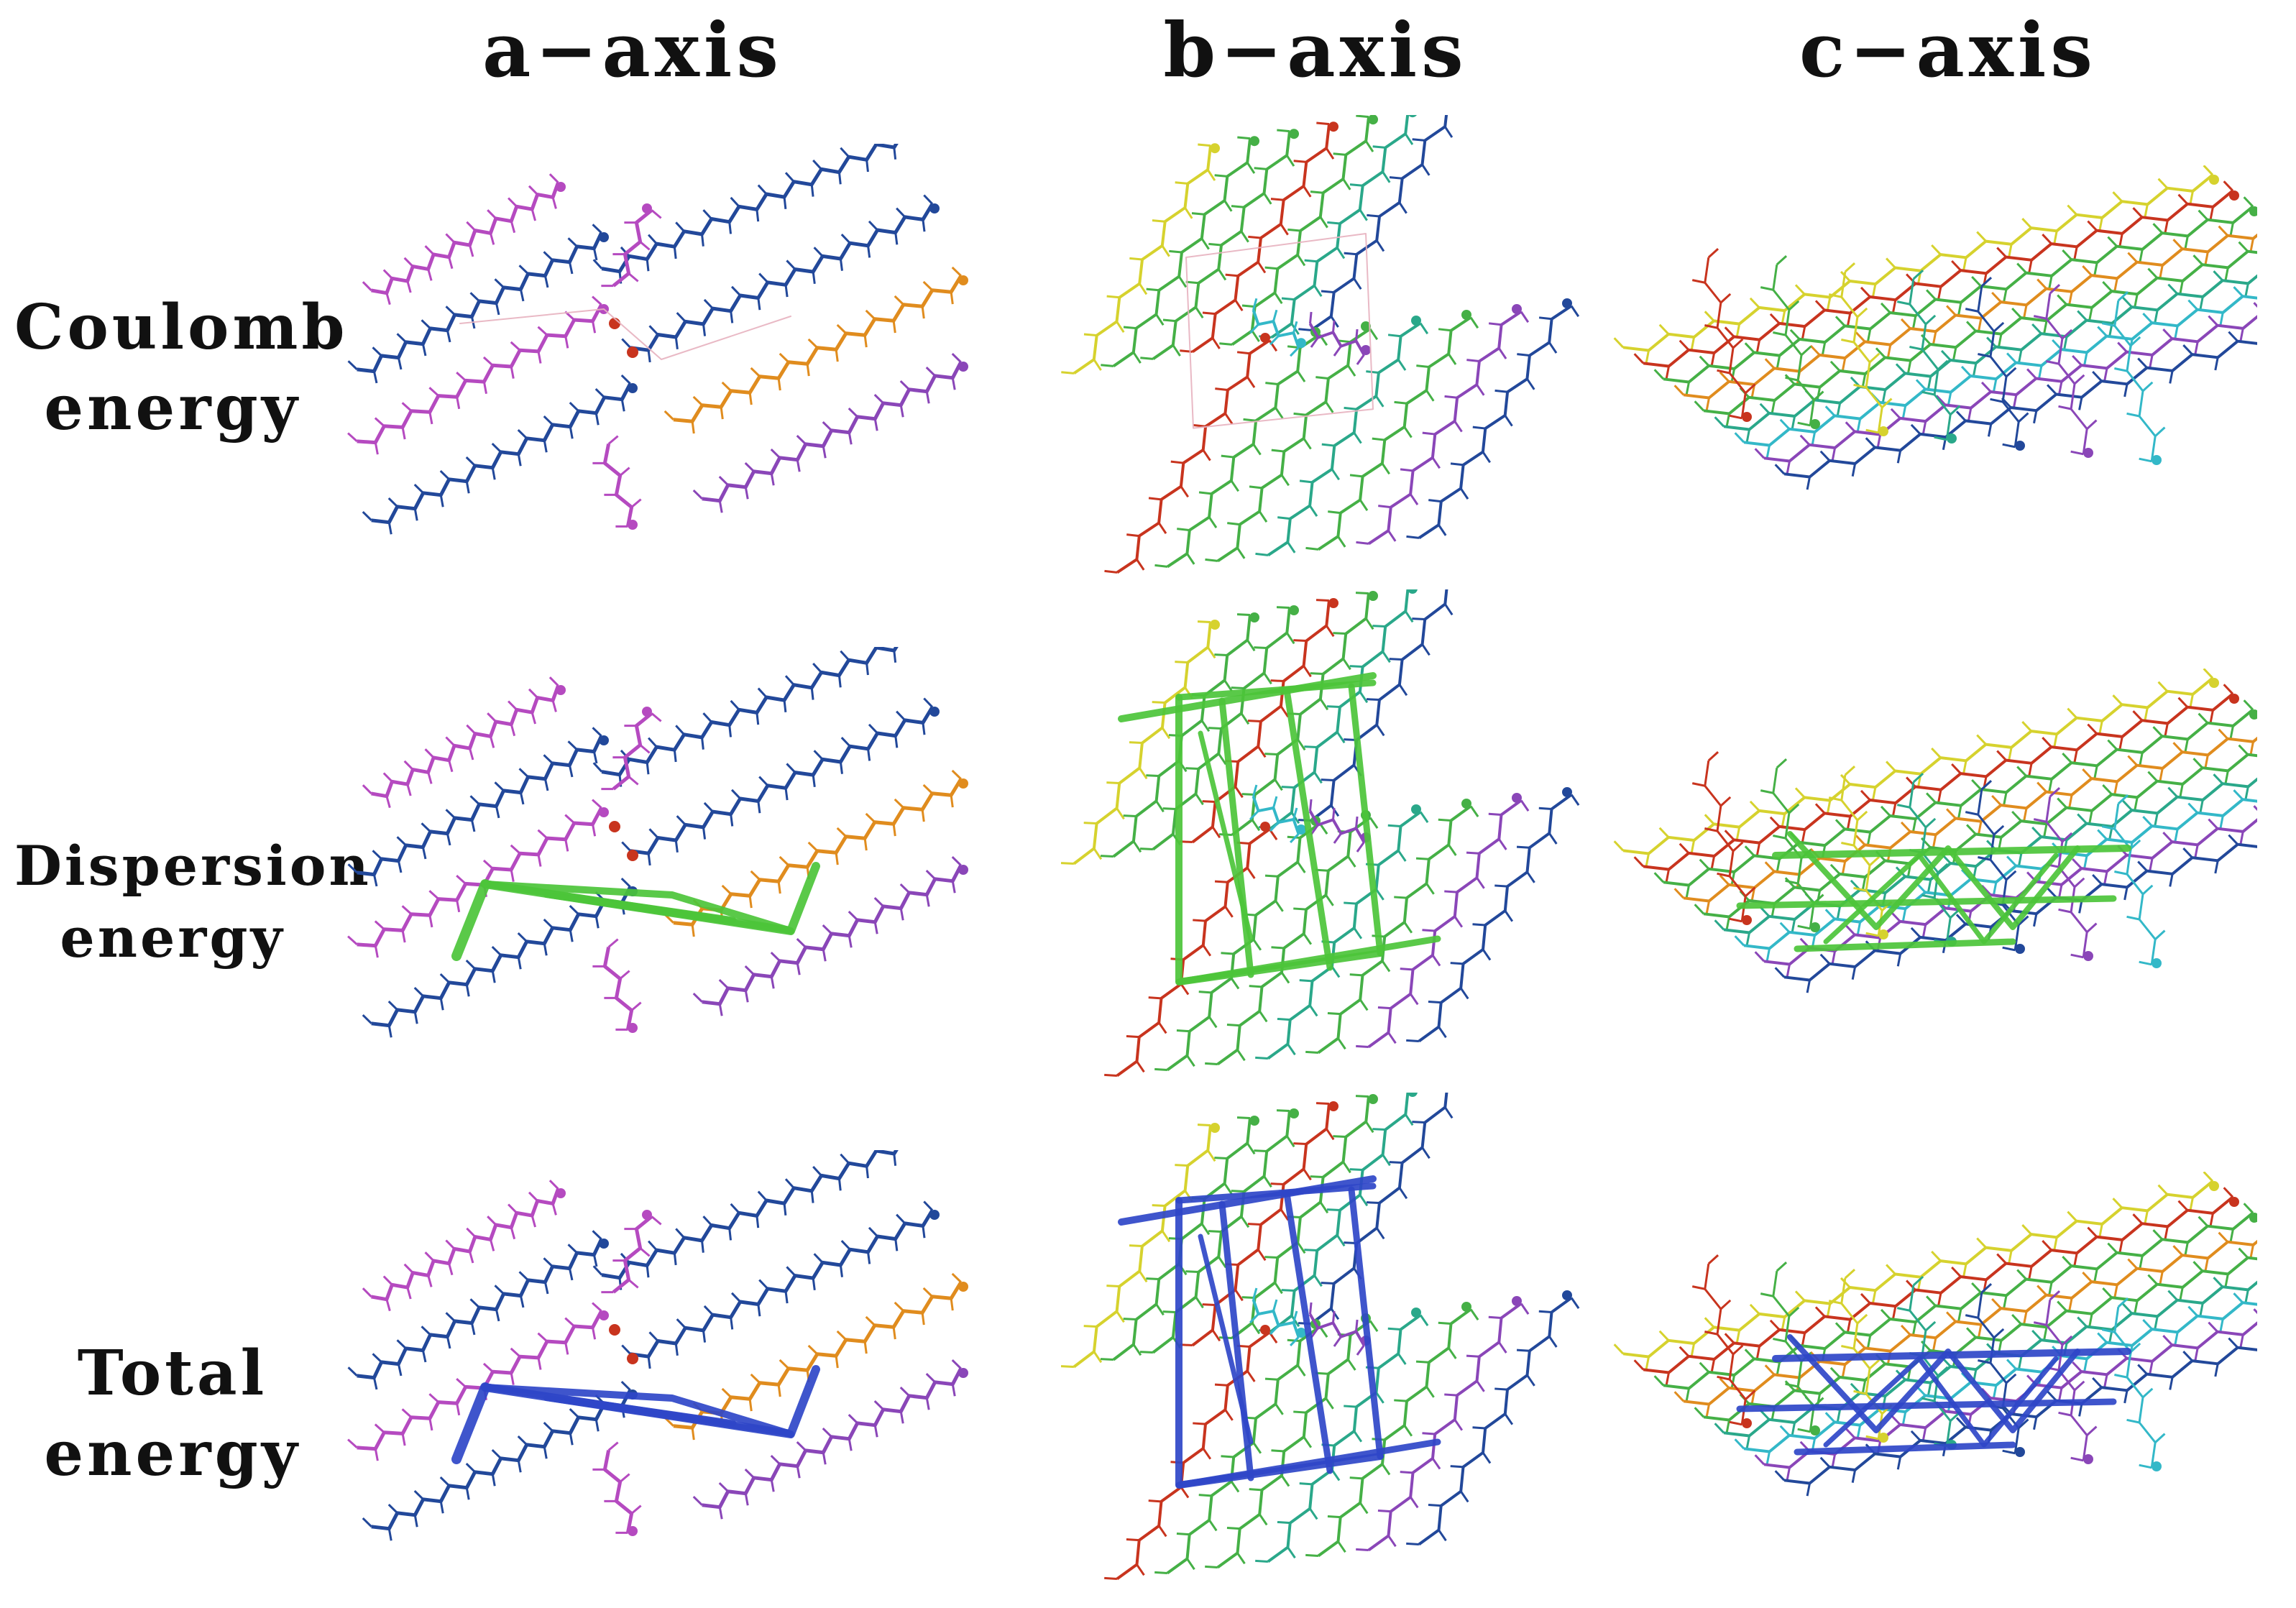 The image size is (2296, 1608). I want to click on column-header-b-axis: b−axis, so click(1315, 50).